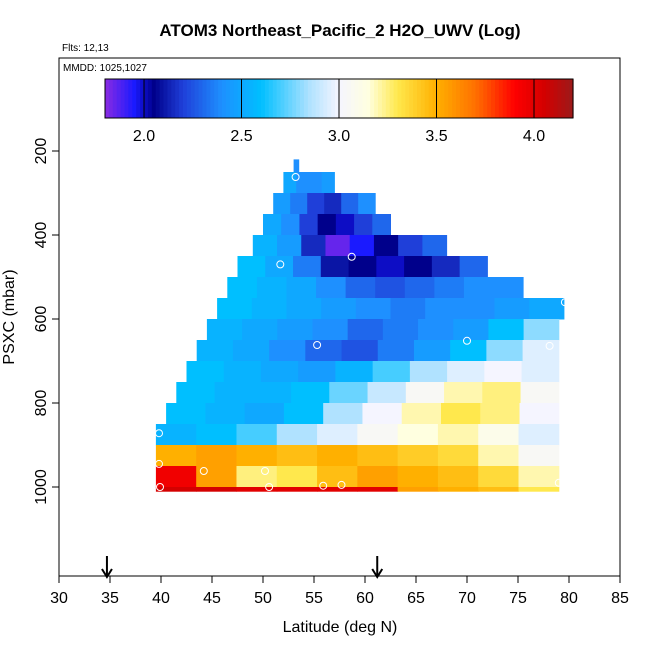 The width and height of the screenshot is (650, 650). What do you see at coordinates (161, 598) in the screenshot?
I see `x-tick-label: 40` at bounding box center [161, 598].